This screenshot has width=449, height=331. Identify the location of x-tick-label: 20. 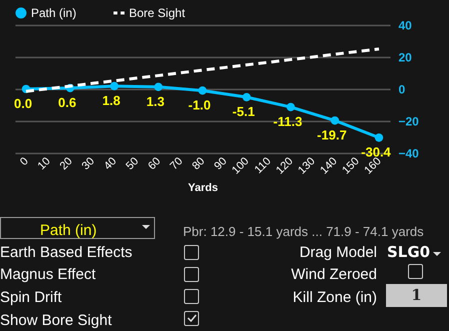
(66, 163).